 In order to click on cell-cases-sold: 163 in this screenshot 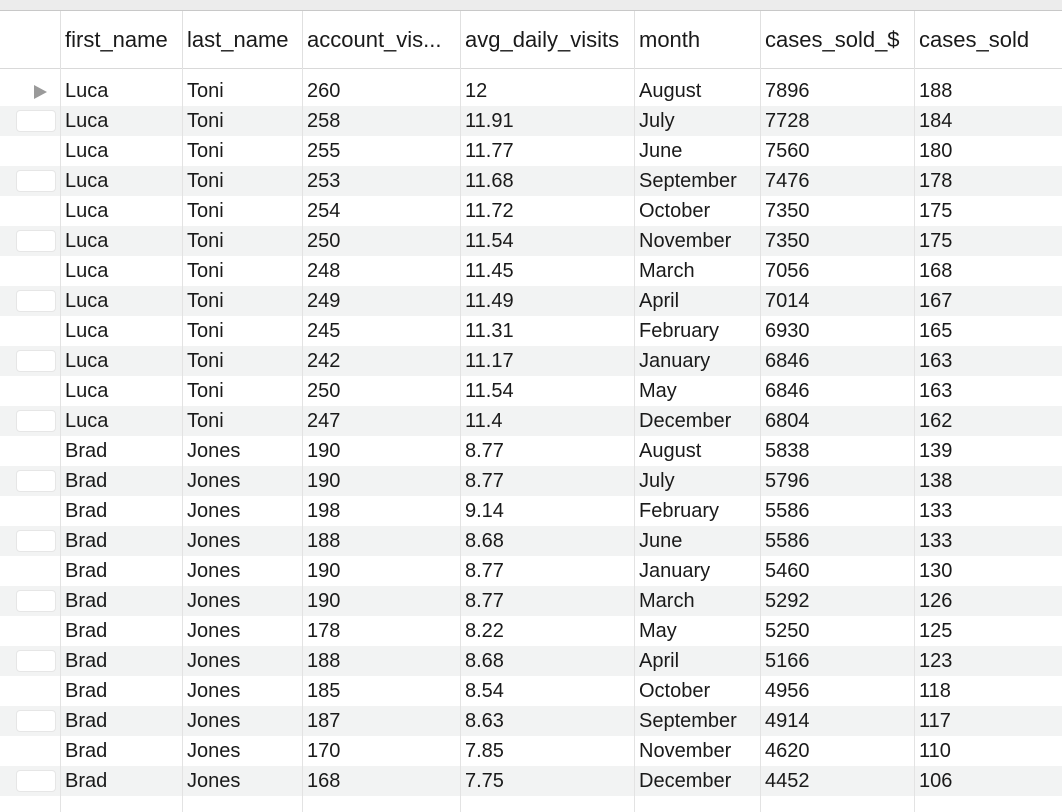, I will do `click(984, 361)`.